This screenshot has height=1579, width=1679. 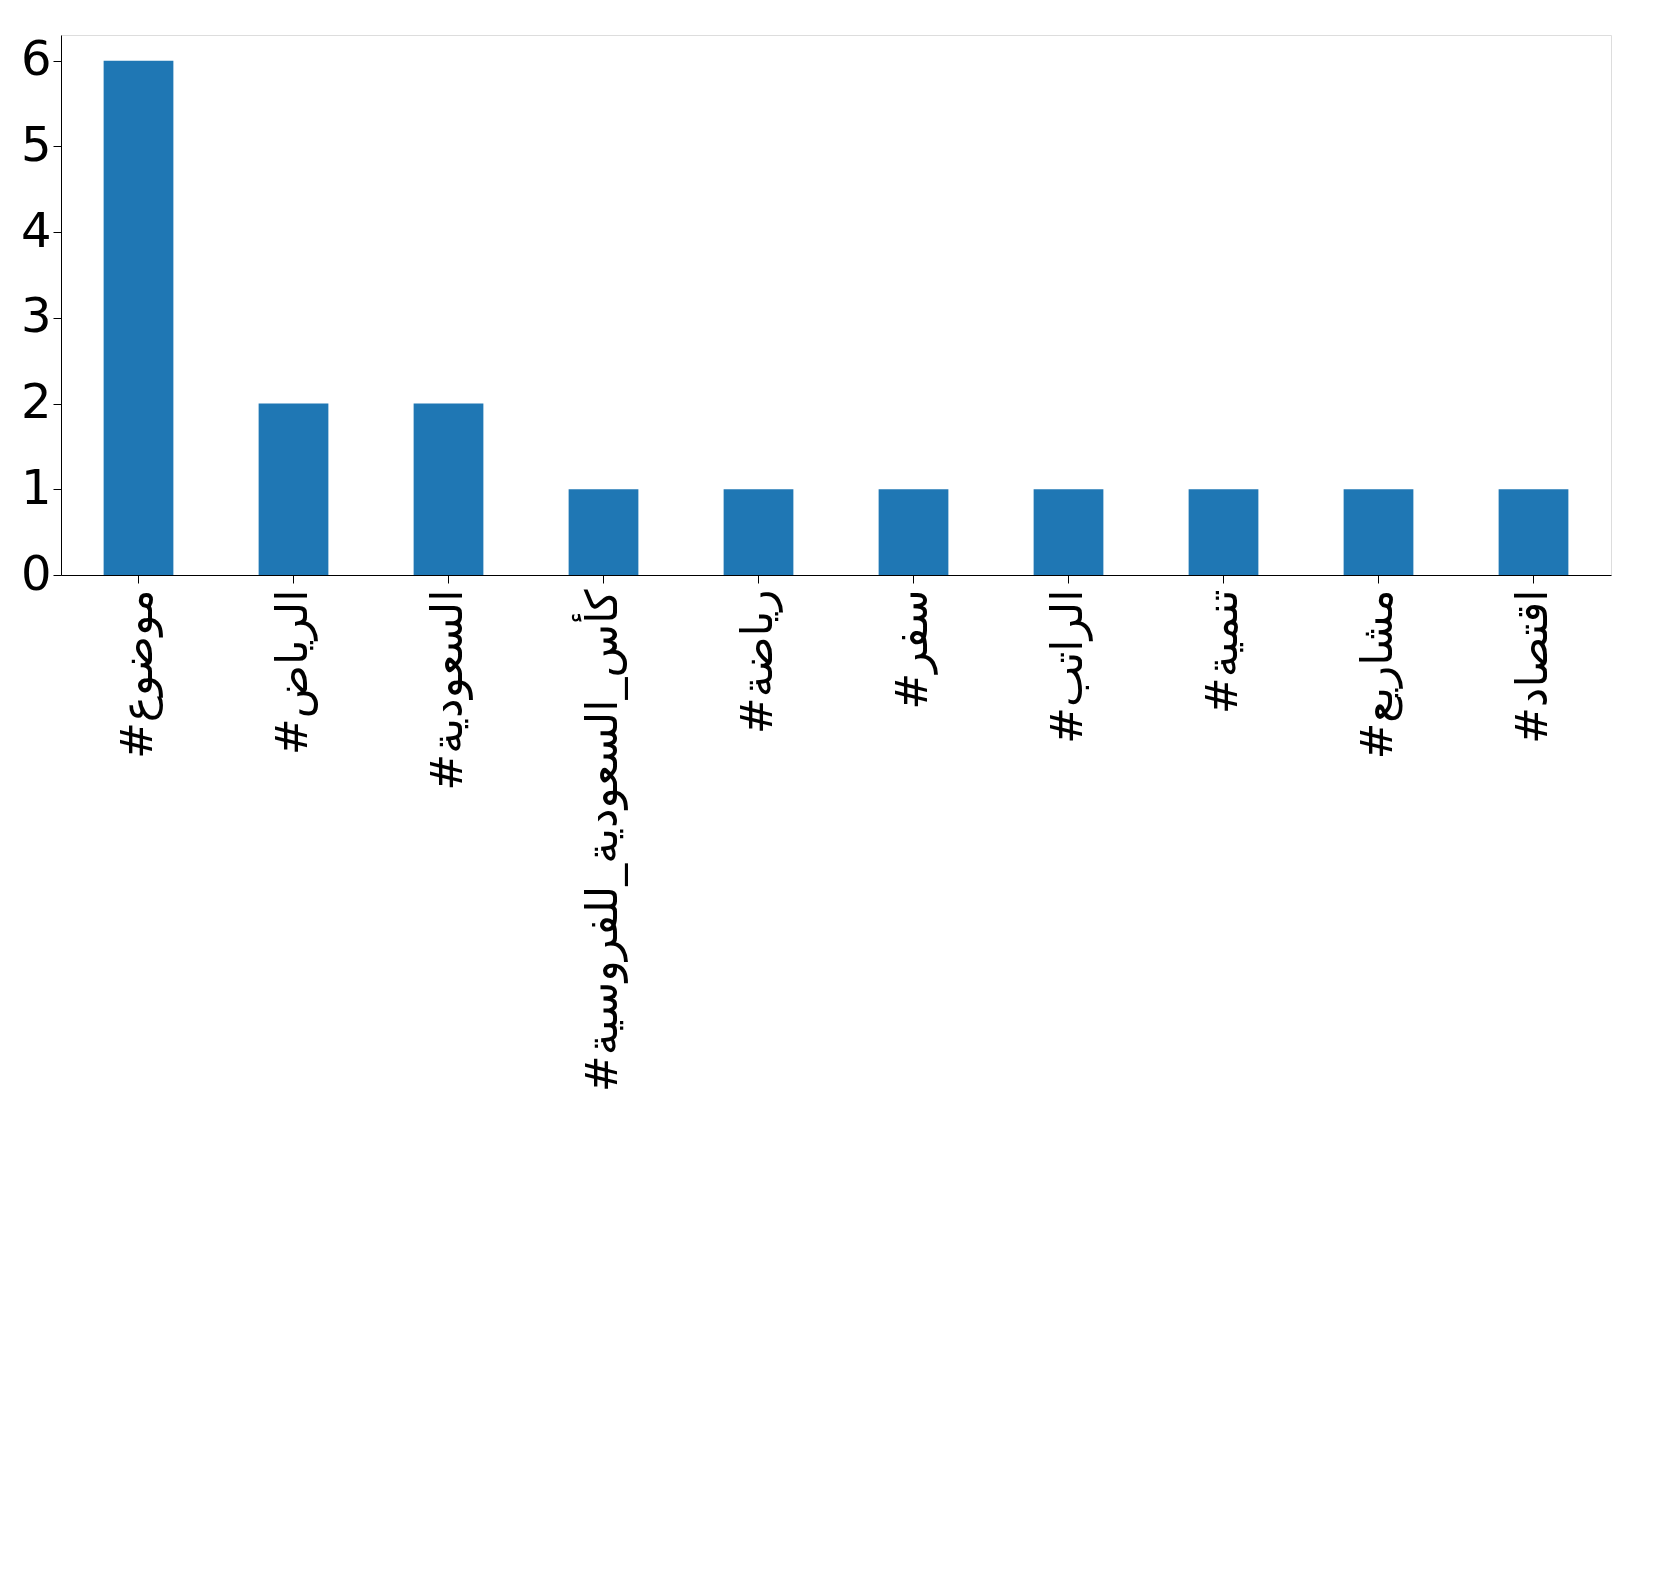 I want to click on x-tick-label: #رياضة, so click(x=756, y=662).